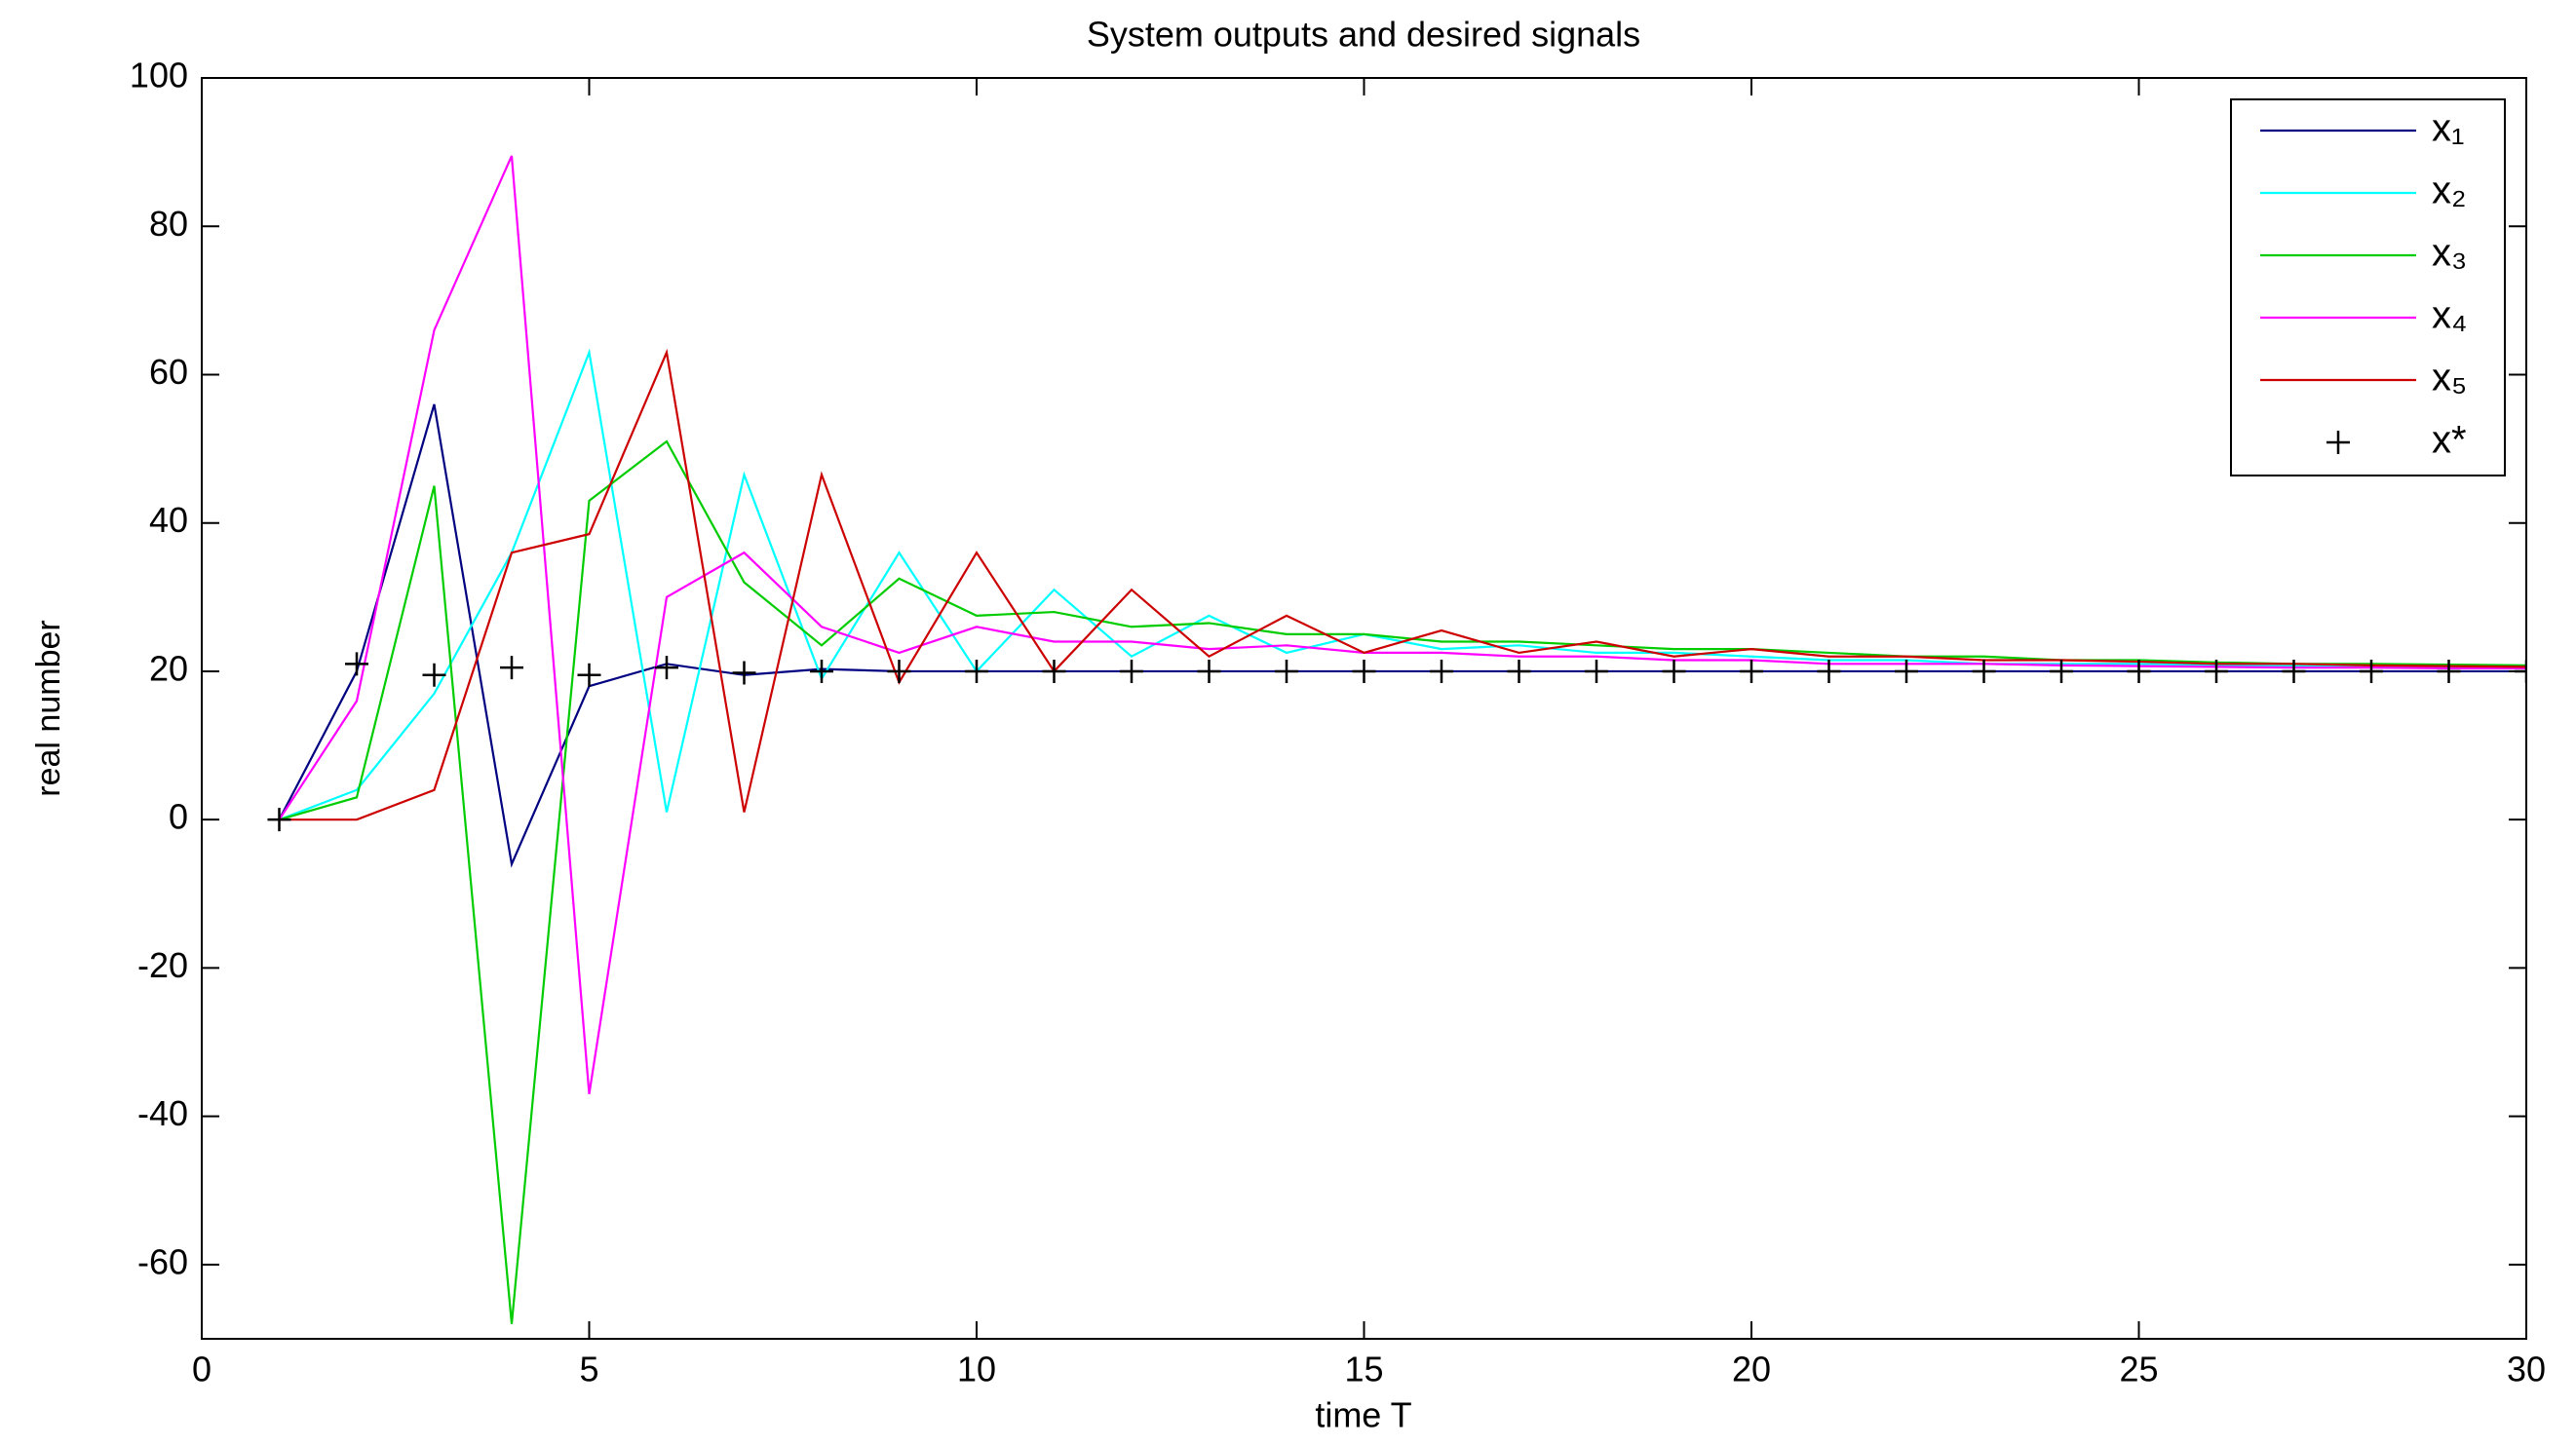 The image size is (2576, 1446). What do you see at coordinates (168, 224) in the screenshot?
I see `y-tick-label: 80` at bounding box center [168, 224].